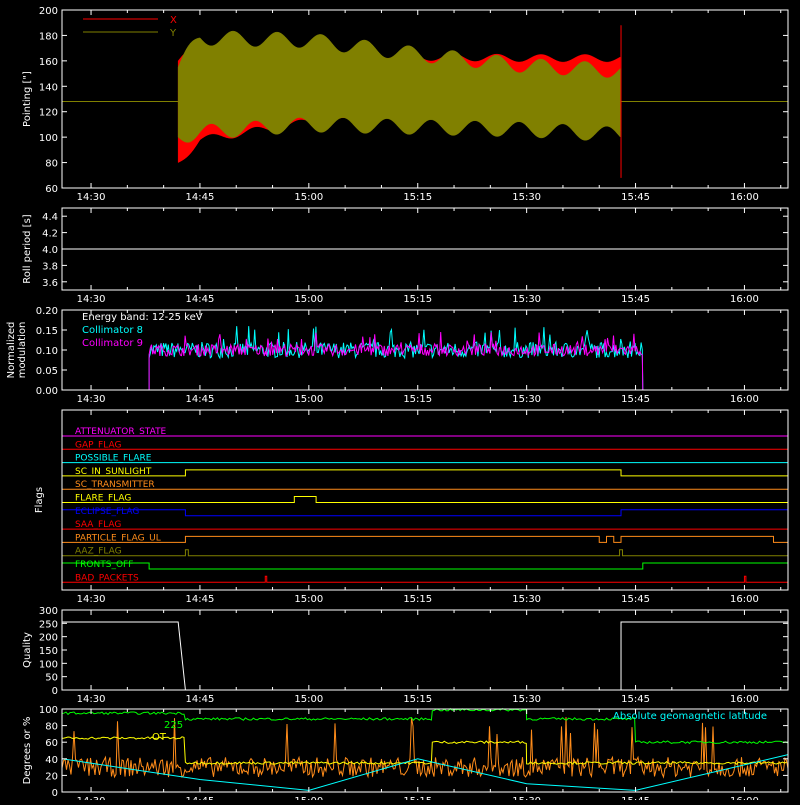  What do you see at coordinates (55, 793) in the screenshot?
I see `y-tick-label: 0` at bounding box center [55, 793].